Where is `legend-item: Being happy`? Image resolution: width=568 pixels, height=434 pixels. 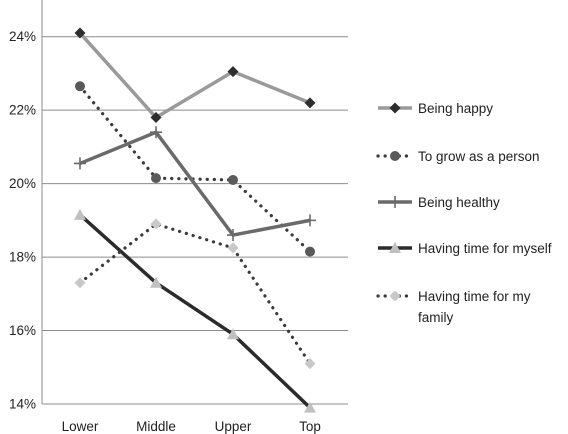
legend-item: Being happy is located at coordinates (435, 108).